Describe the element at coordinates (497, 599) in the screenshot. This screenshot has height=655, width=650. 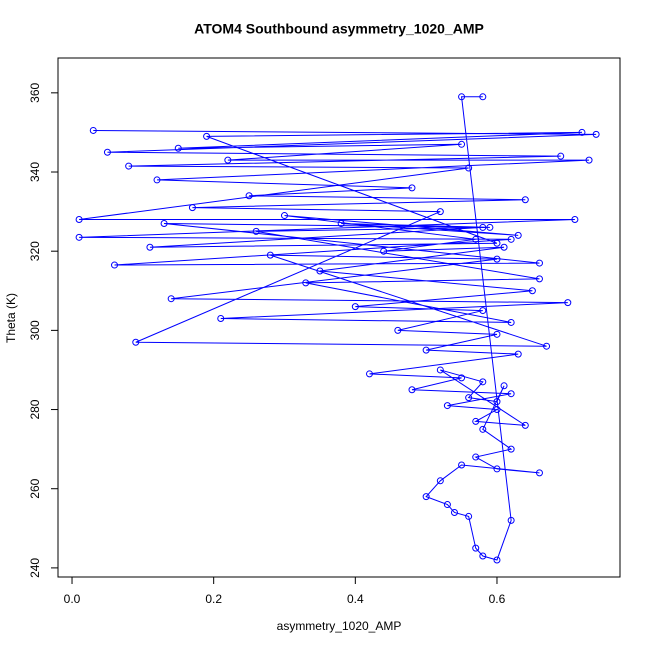
I see `x-tick-label: 0.6` at that location.